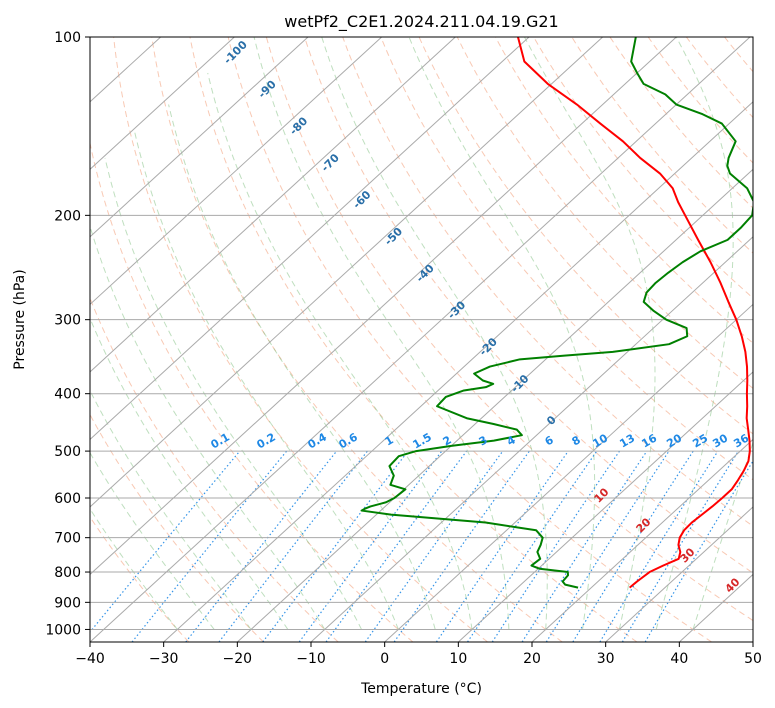 Image resolution: width=775 pixels, height=708 pixels. I want to click on x-tick-label: −20, so click(238, 659).